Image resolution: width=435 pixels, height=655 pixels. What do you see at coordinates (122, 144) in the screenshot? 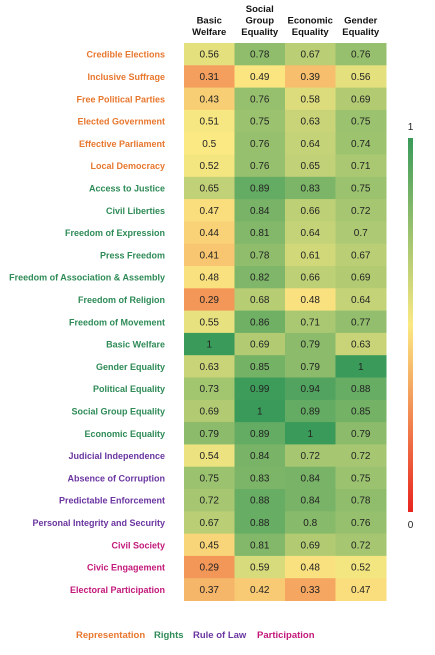
I see `row-label: Effective Parliament` at bounding box center [122, 144].